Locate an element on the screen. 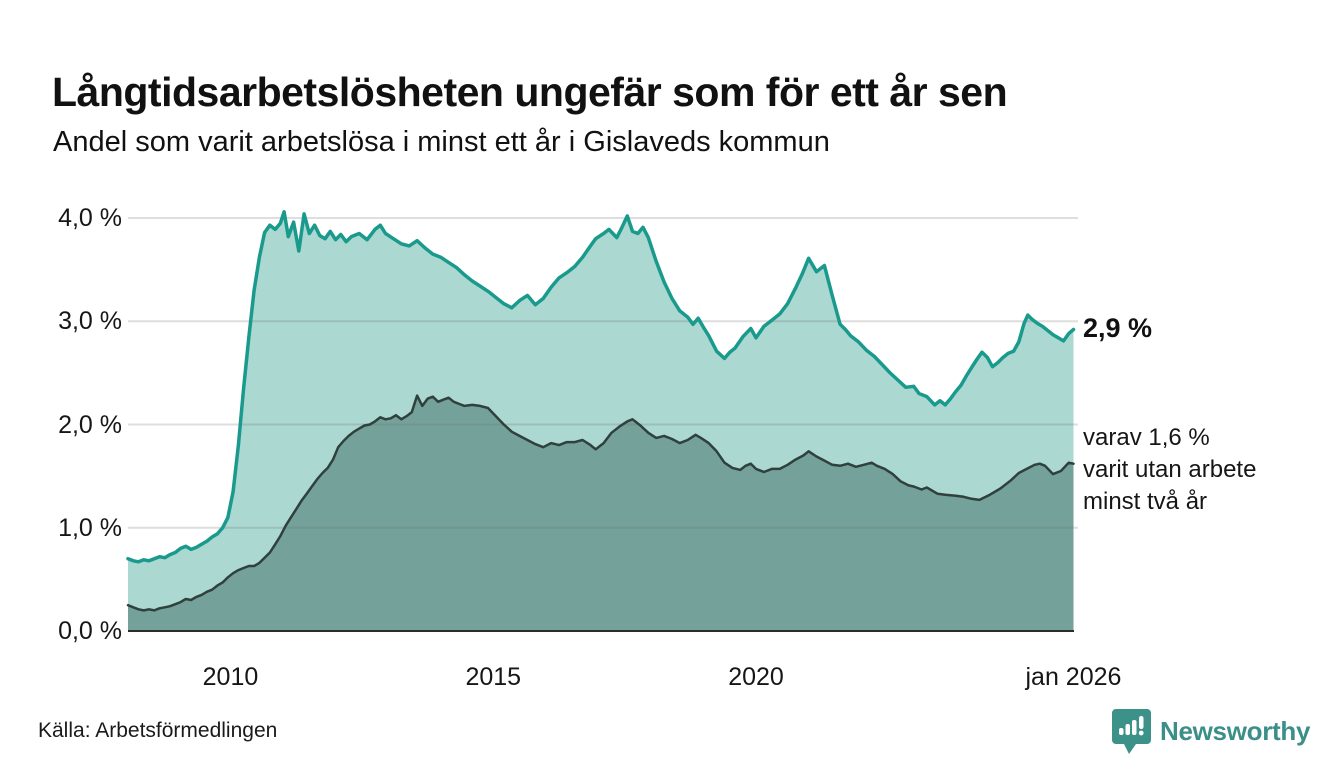 This screenshot has width=1340, height=780. y-tick-label: 0,0 % is located at coordinates (90, 631).